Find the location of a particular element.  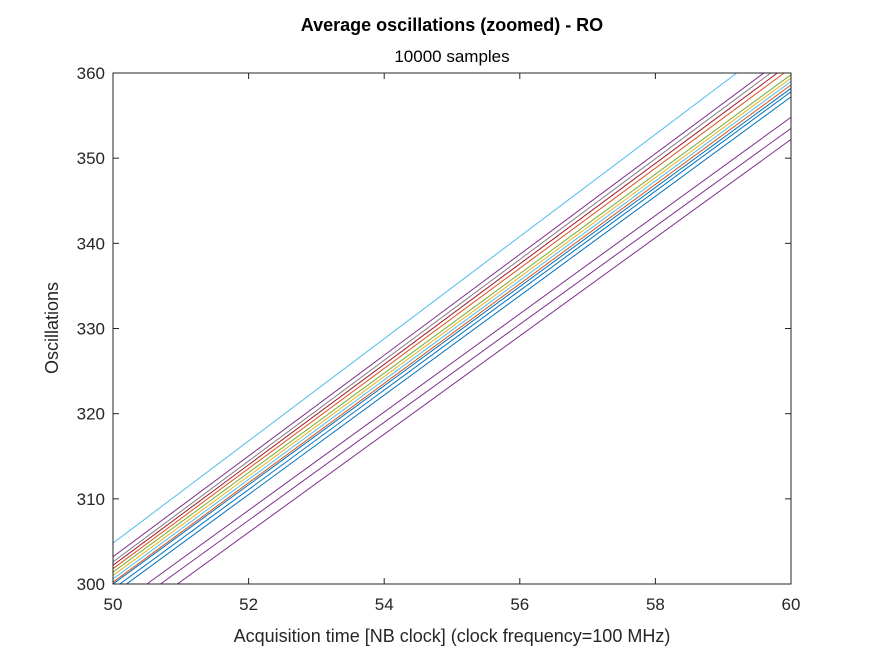

y-tick-label-5: 340 is located at coordinates (91, 243).